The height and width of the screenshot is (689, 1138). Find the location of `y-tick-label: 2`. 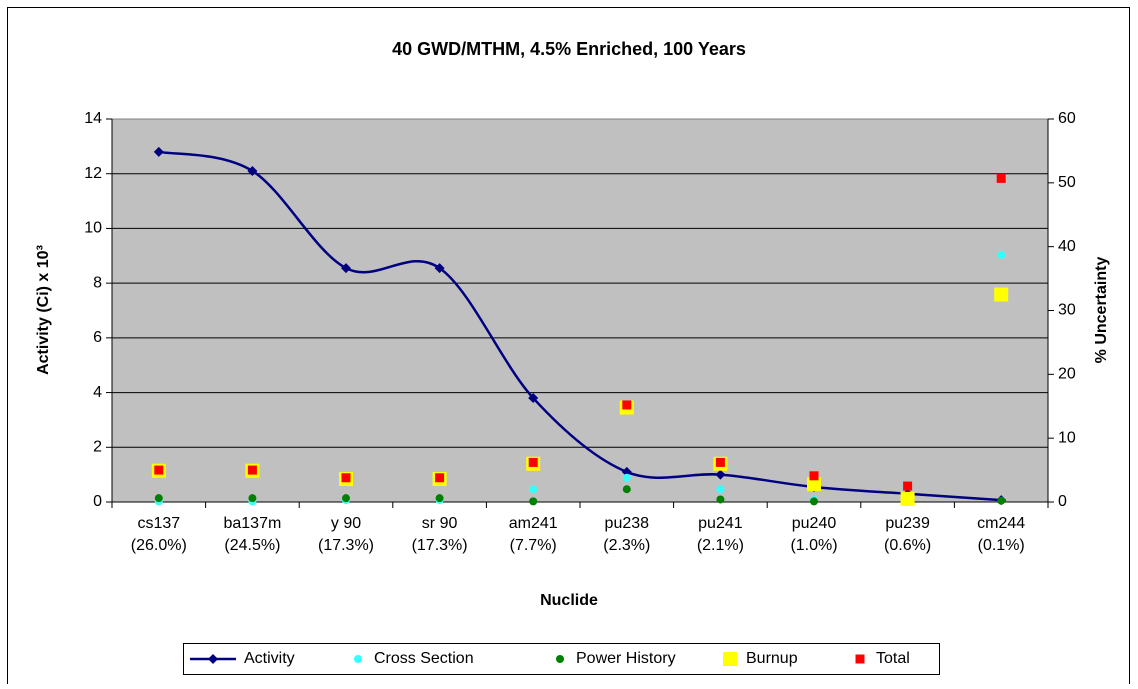

y-tick-label: 2 is located at coordinates (97, 447).